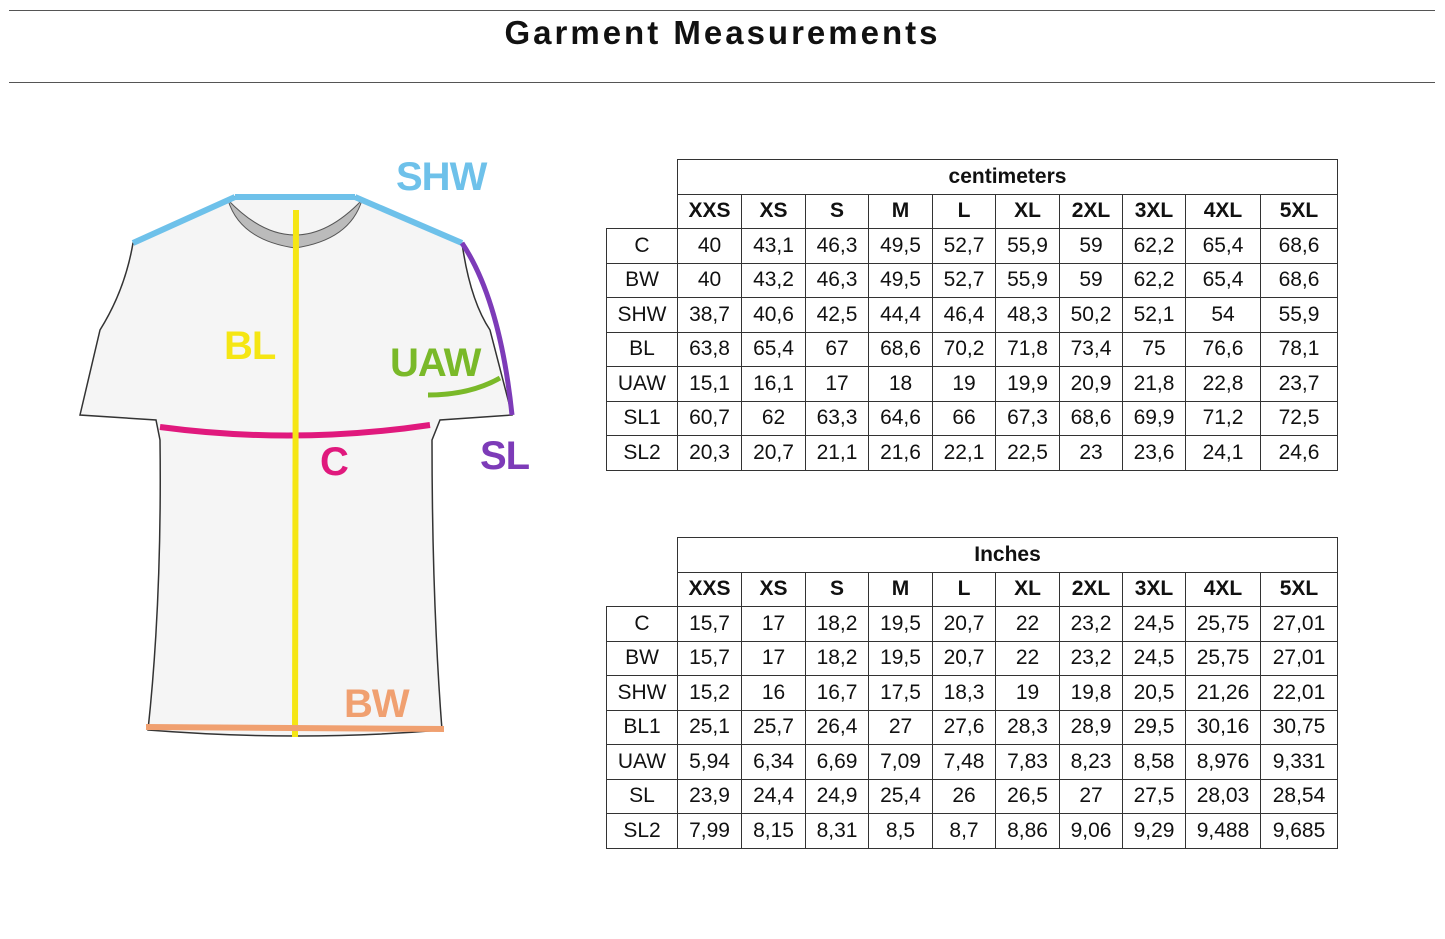  I want to click on measurement-value: 60,7, so click(709, 418).